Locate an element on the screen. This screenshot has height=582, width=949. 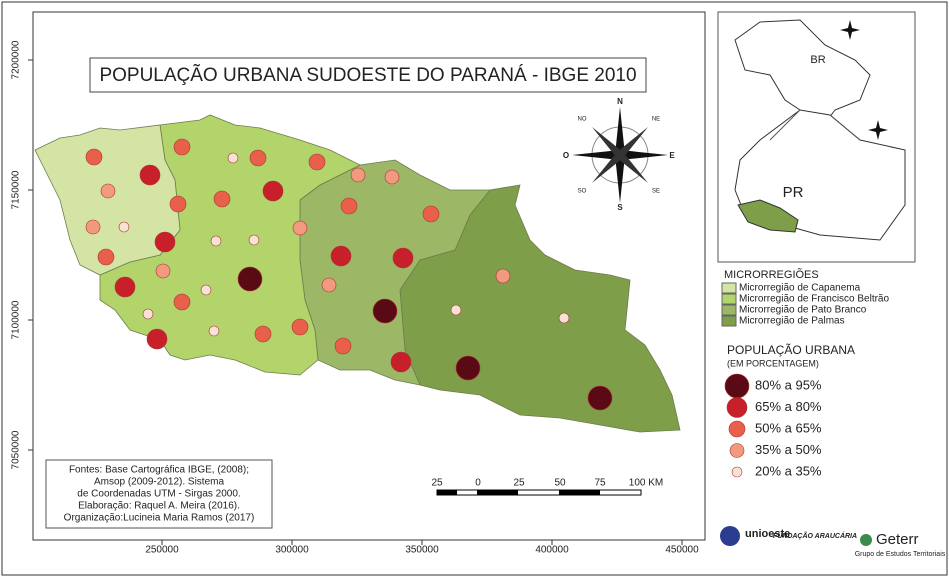
y-tick-label: 7100000 is located at coordinates (16, 319).